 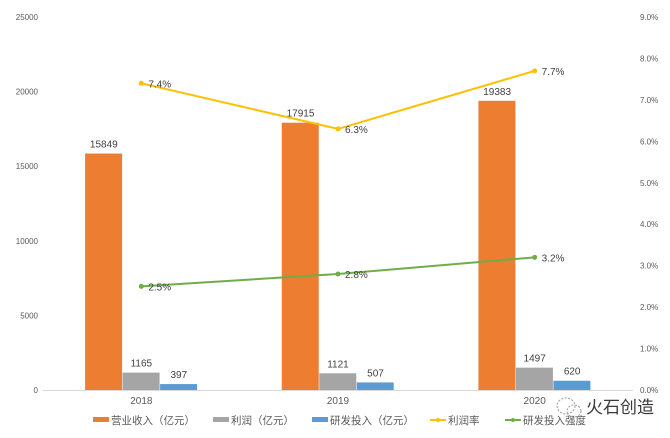 I want to click on bar-data-label: 15849, so click(x=104, y=145).